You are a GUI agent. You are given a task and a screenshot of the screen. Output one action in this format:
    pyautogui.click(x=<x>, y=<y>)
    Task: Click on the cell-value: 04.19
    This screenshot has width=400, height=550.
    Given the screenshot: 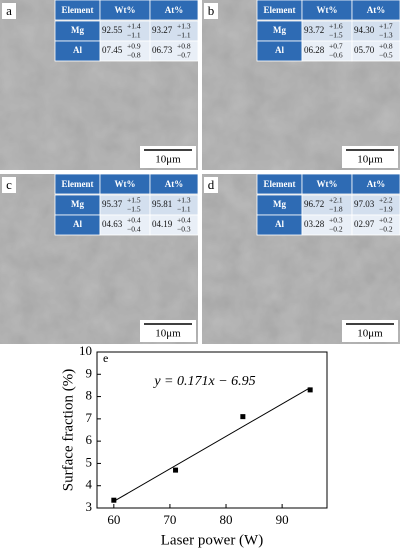 What is the action you would take?
    pyautogui.click(x=162, y=224)
    